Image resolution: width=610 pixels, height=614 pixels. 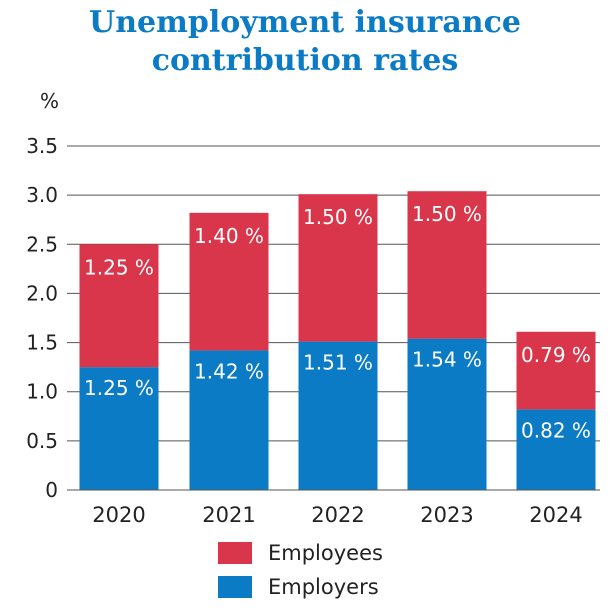 I want to click on y-tick-label-2.5: 2.5, so click(x=42, y=244).